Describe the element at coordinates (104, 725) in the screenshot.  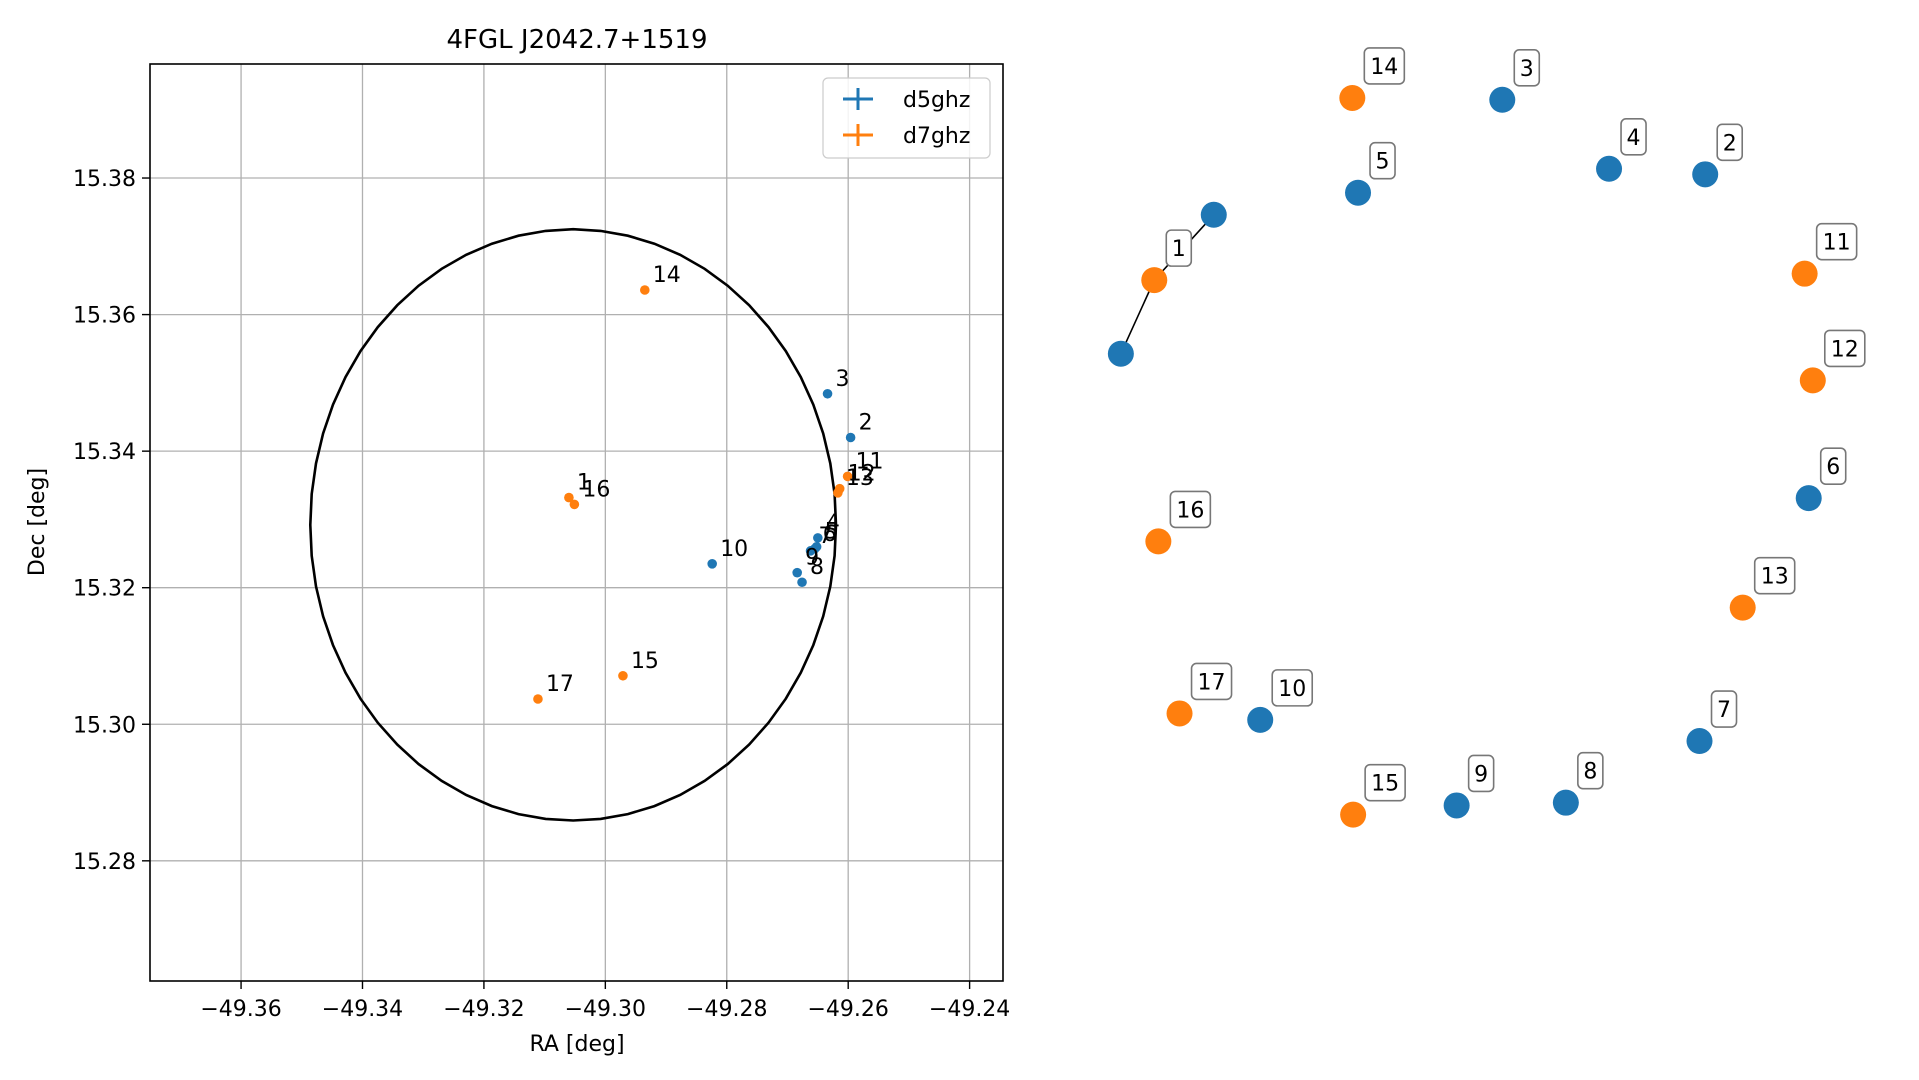
I see `y-tick-label: 15.30` at that location.